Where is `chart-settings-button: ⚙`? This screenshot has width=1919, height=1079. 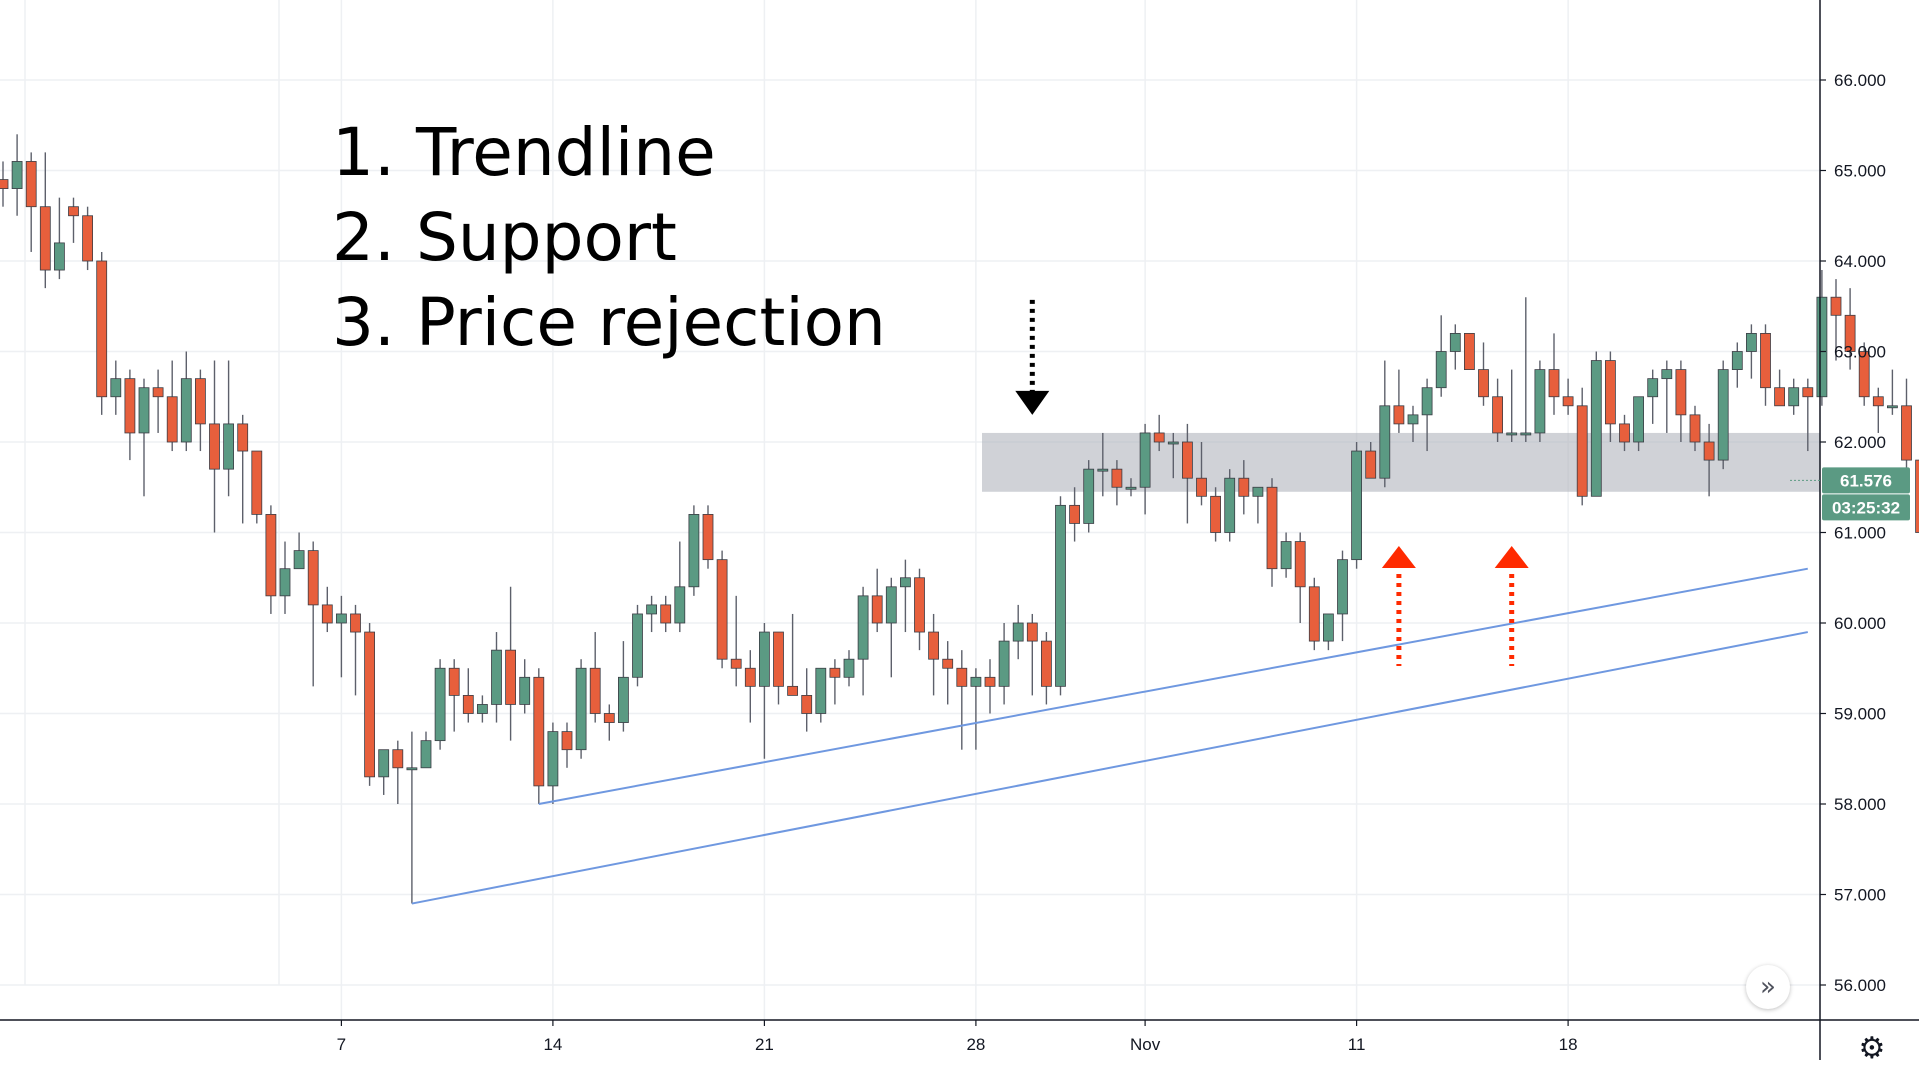
chart-settings-button: ⚙ is located at coordinates (1872, 1048).